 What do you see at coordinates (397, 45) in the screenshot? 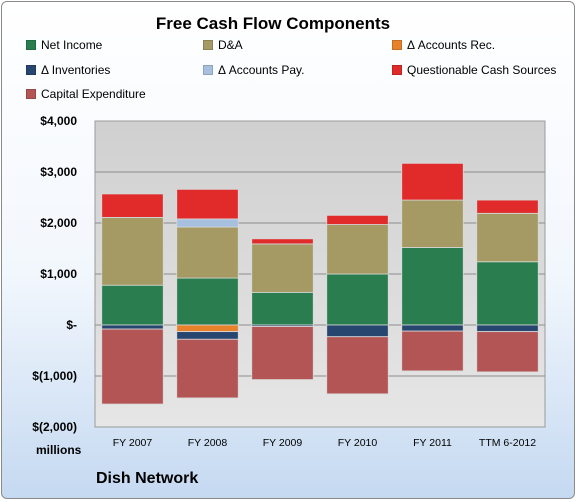
I see `legend-swatch-accounts-rec` at bounding box center [397, 45].